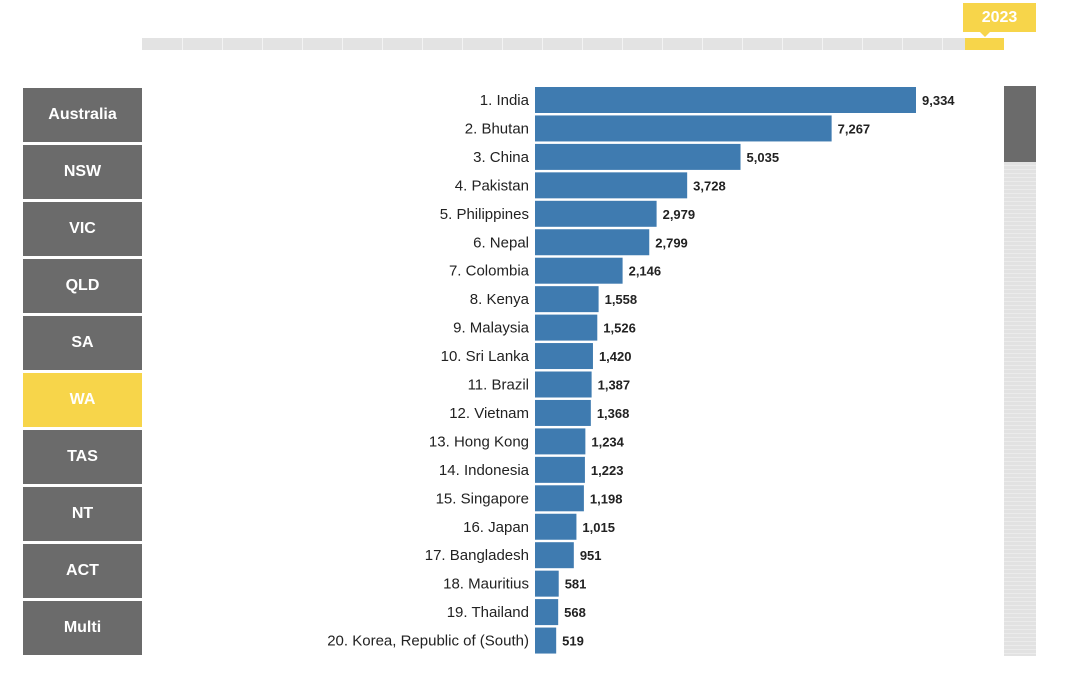 The width and height of the screenshot is (1080, 694). What do you see at coordinates (573, 641) in the screenshot?
I see `value-label: 519` at bounding box center [573, 641].